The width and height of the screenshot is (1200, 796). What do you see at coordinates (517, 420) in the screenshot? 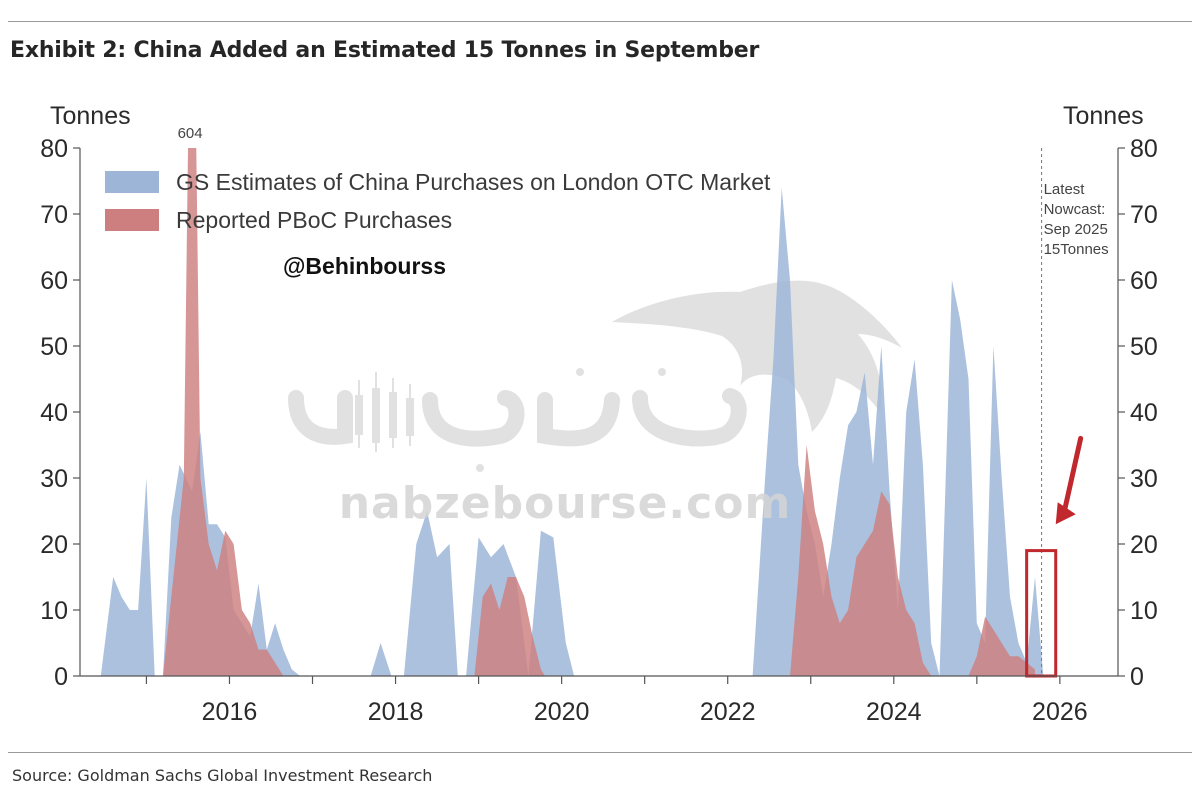
I see `watermark-persian-wordmark` at bounding box center [517, 420].